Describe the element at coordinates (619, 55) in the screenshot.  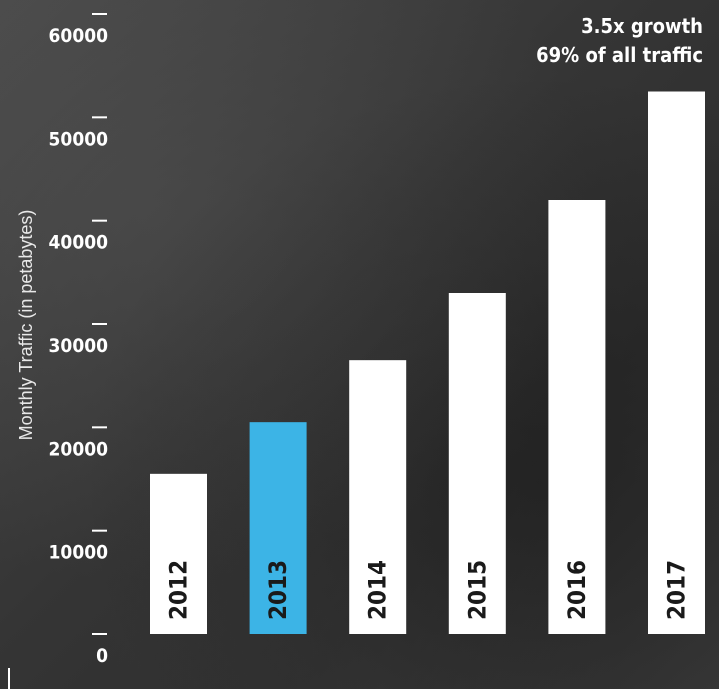
I see `annotation-share: 69% of all traffic` at that location.